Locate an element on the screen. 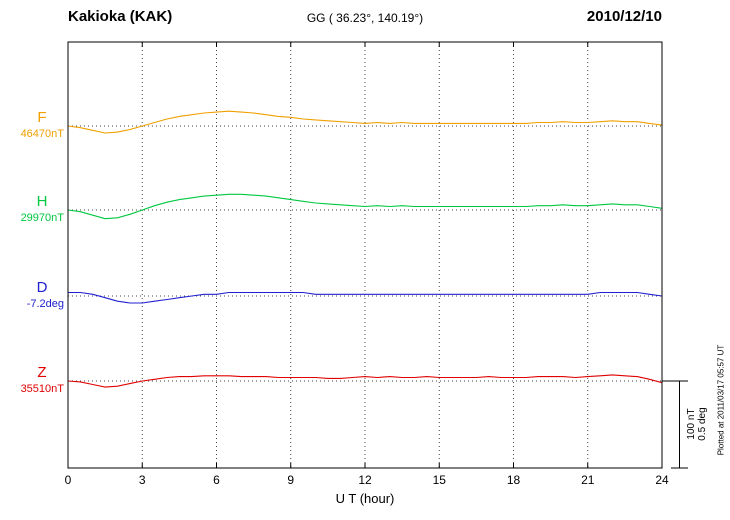 This screenshot has height=520, width=730. x-tick-label: 21 is located at coordinates (588, 480).